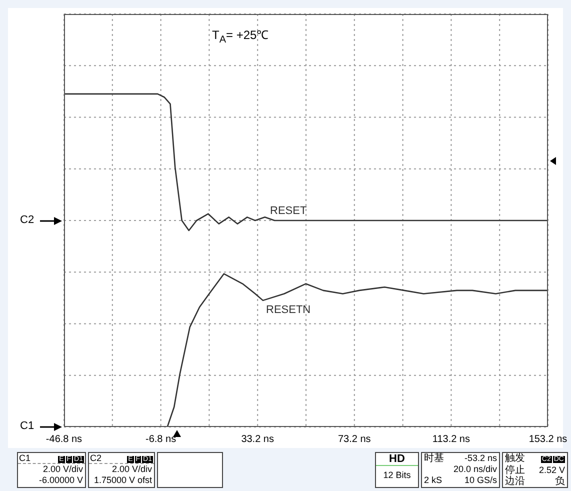 This screenshot has width=571, height=491. What do you see at coordinates (240, 36) in the screenshot?
I see `text: T$_{A}$= +25℃` at bounding box center [240, 36].